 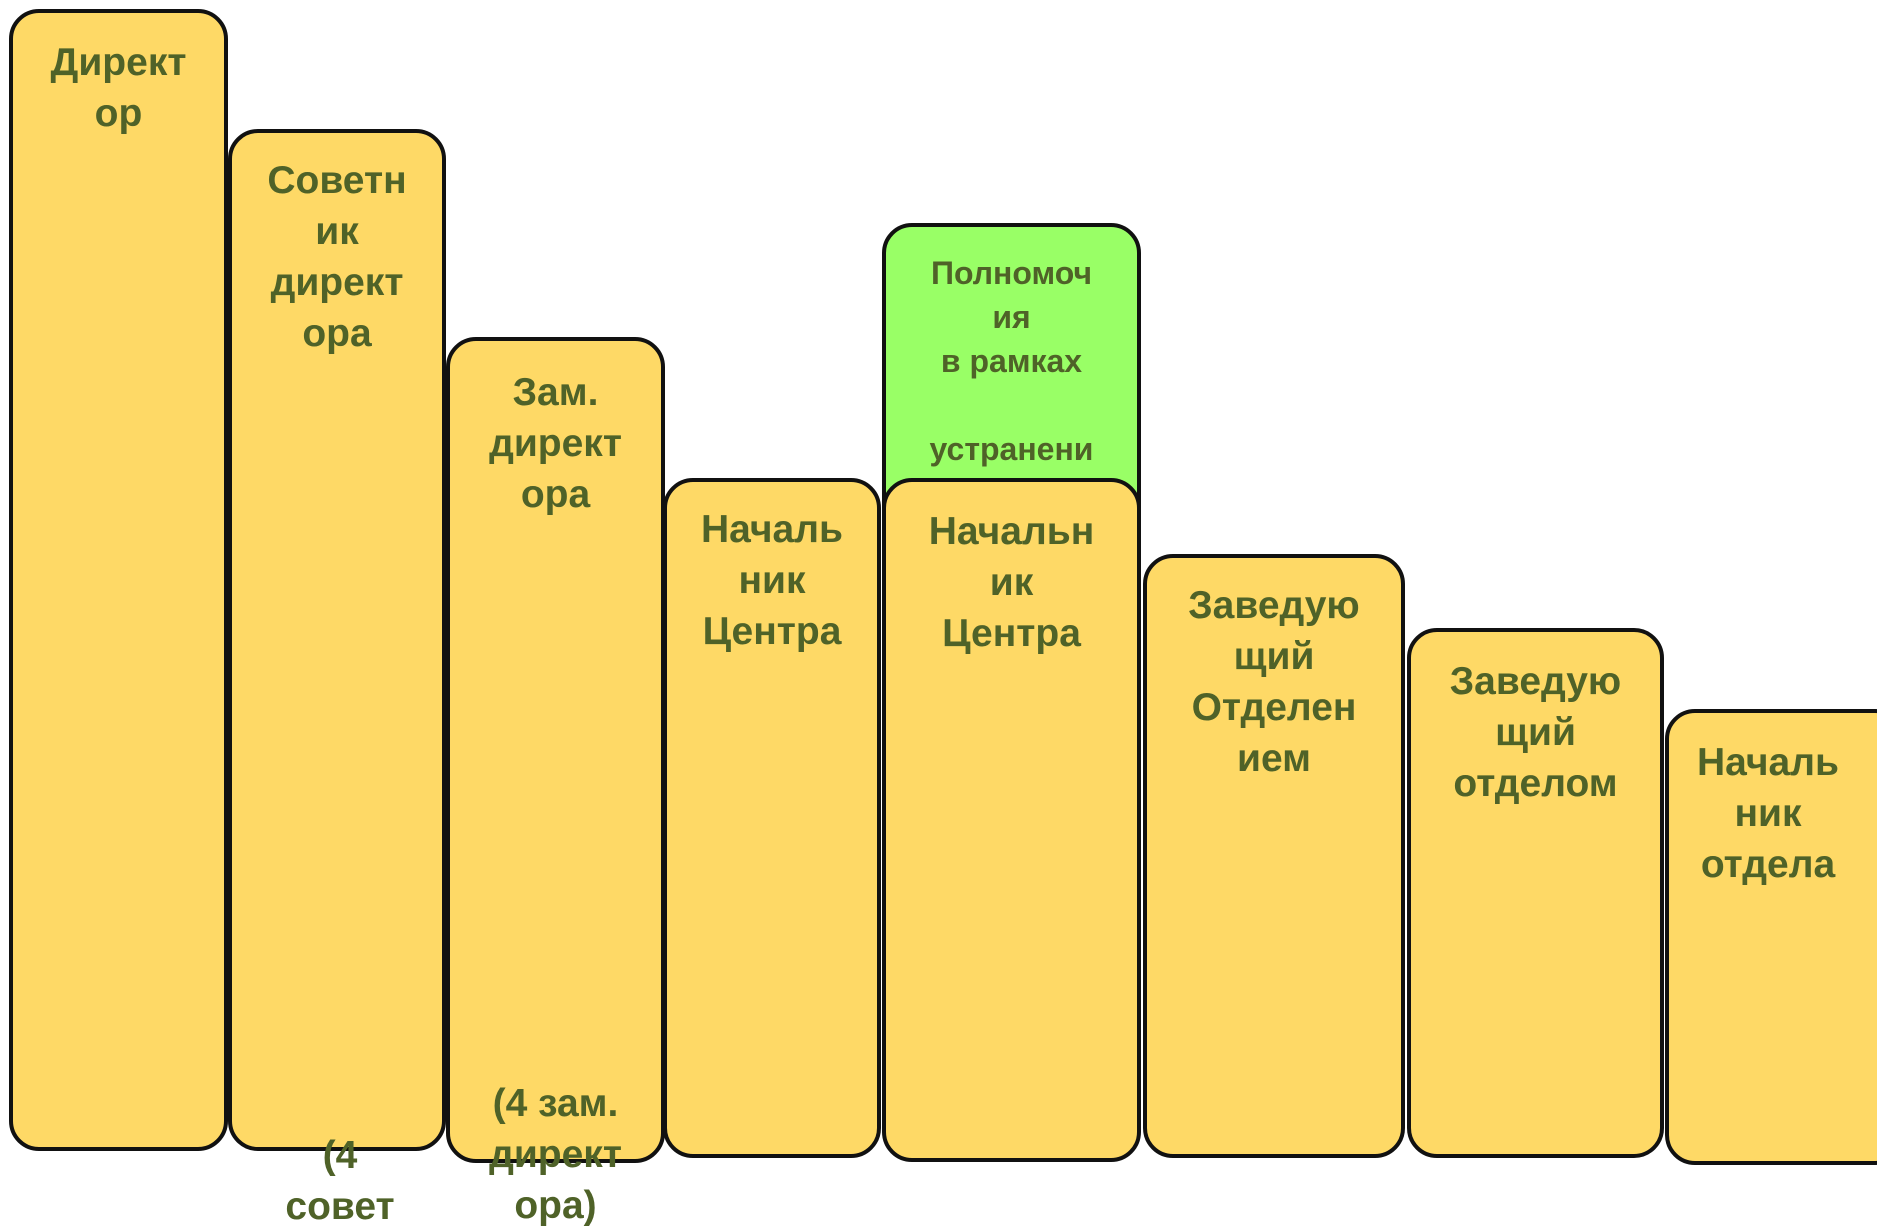 I want to click on advisor-box: Советн ик директ ора, so click(x=337, y=640).